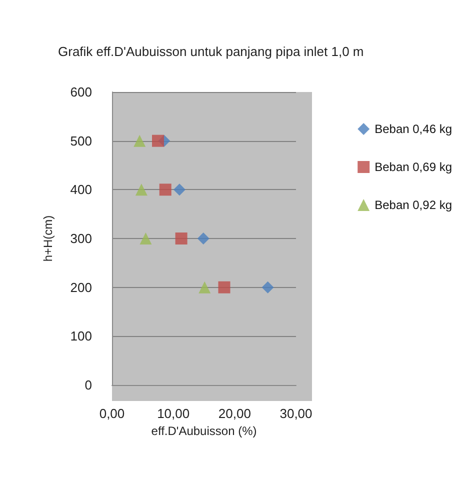 The width and height of the screenshot is (473, 492). I want to click on x-tick-label: 30,00, so click(296, 413).